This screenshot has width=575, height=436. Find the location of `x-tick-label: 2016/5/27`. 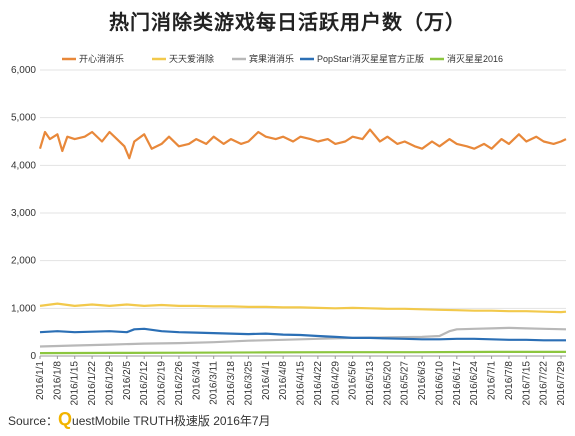

x-tick-label: 2016/5/27 is located at coordinates (405, 383).